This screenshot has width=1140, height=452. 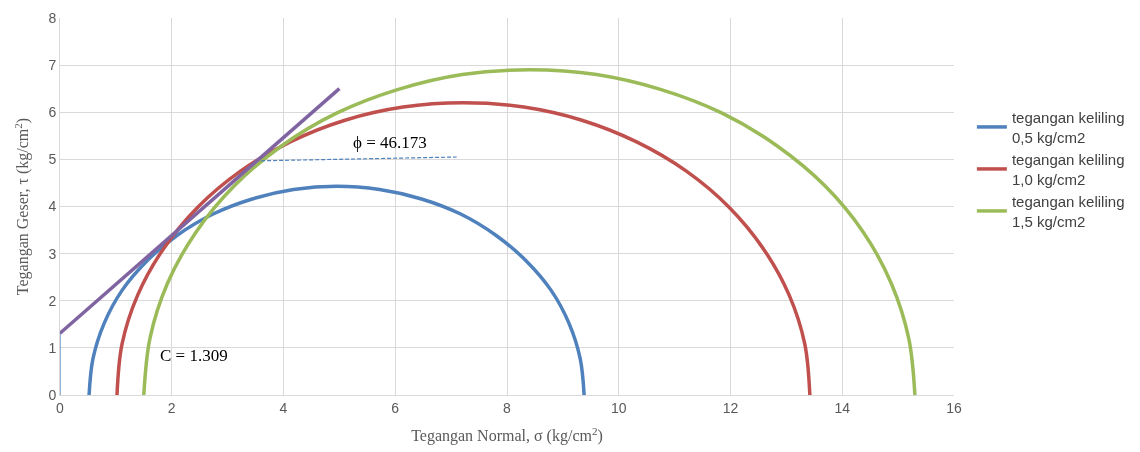 I want to click on annotation: ϕ = 46.173, so click(x=390, y=142).